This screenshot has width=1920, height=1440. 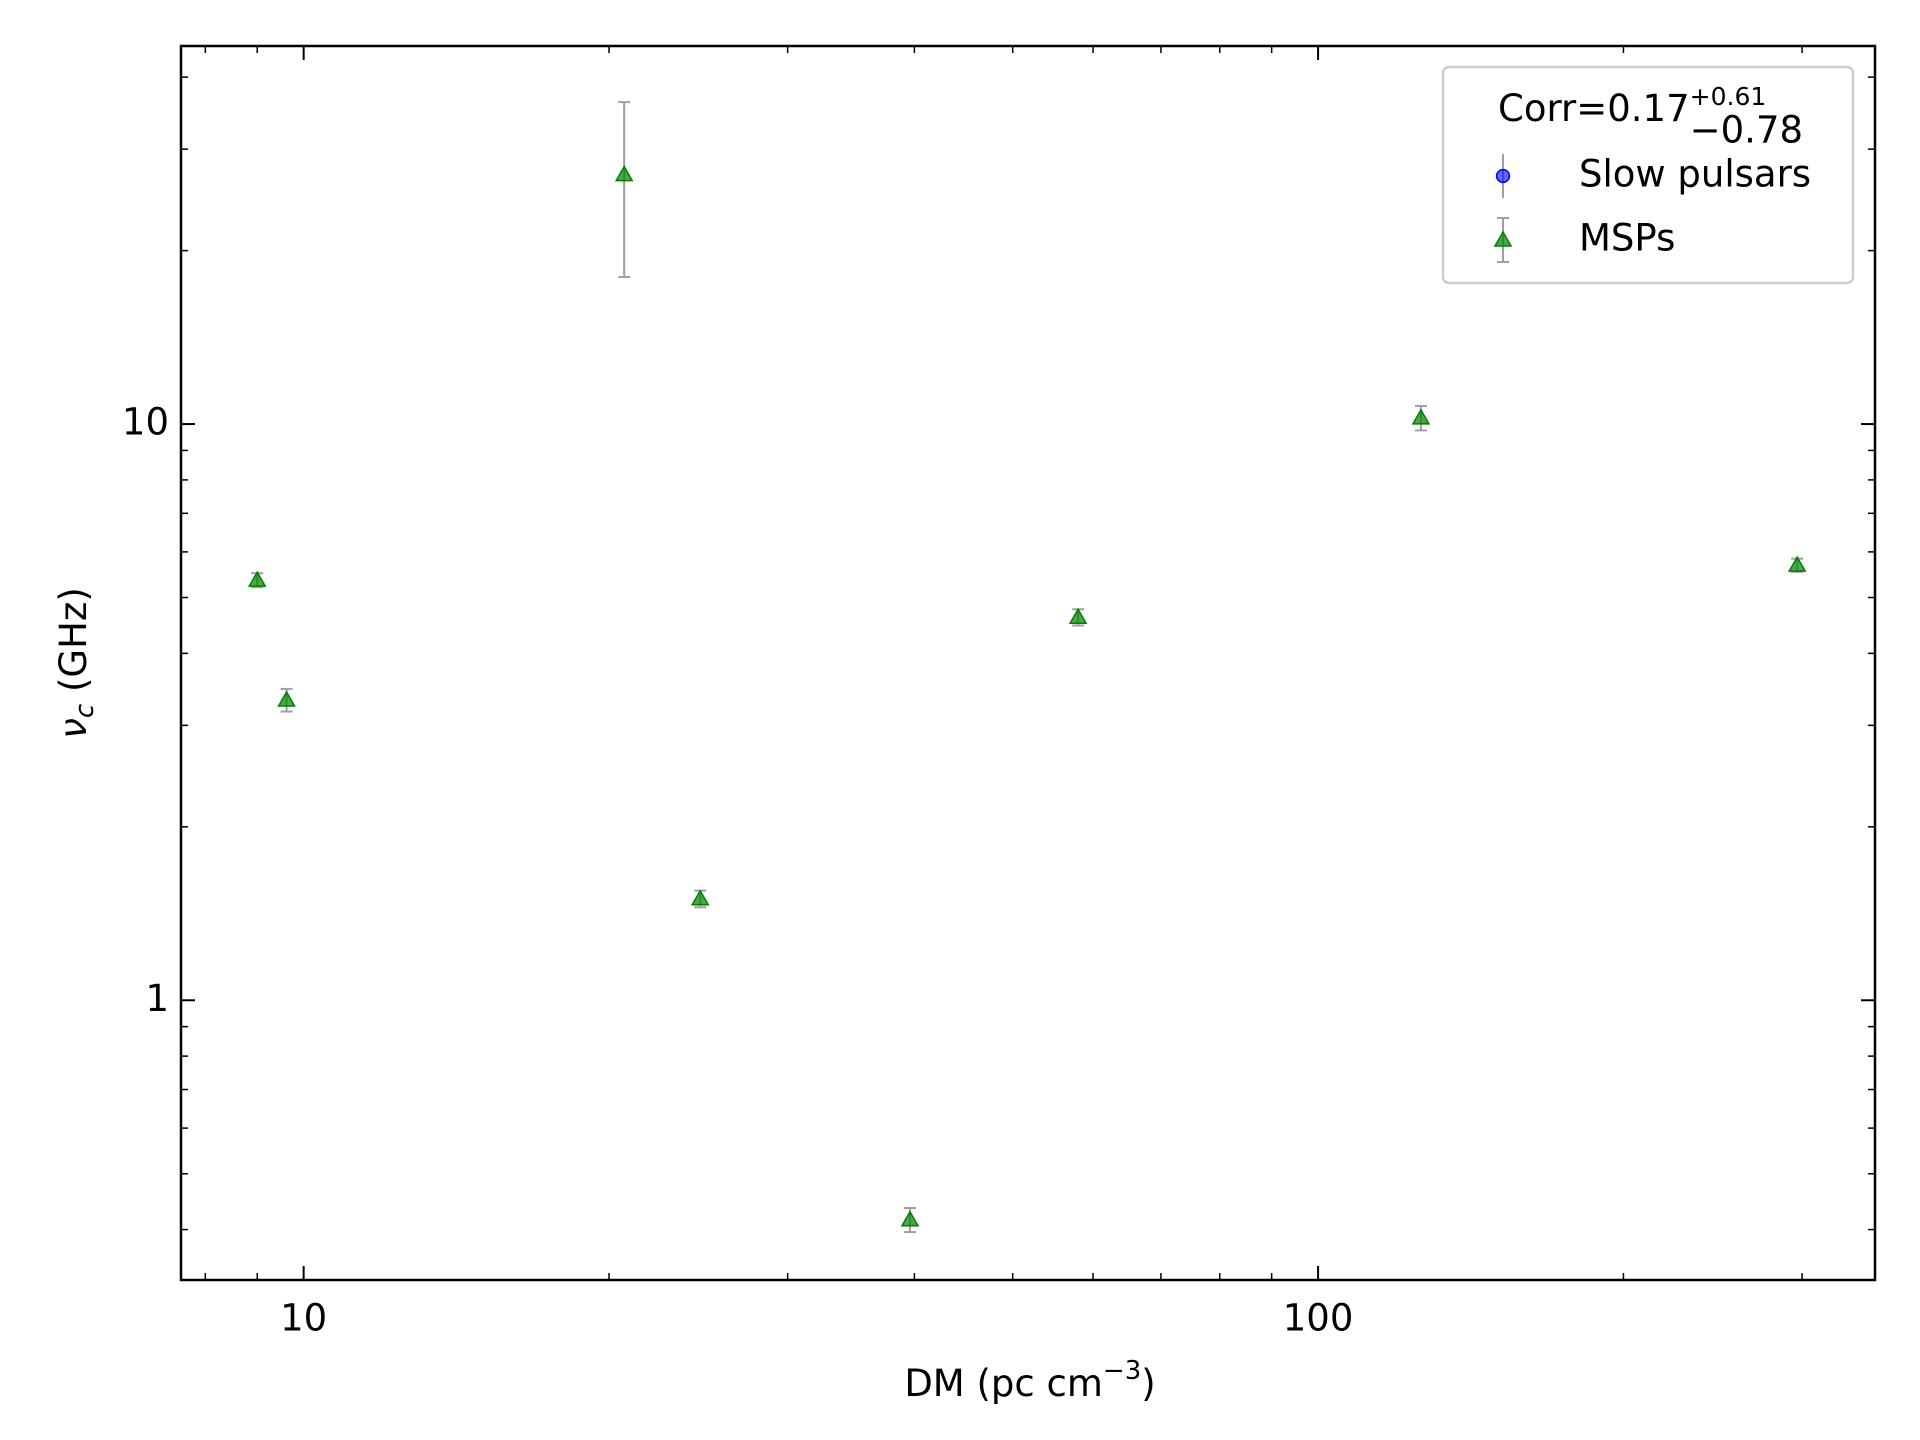 I want to click on x-tick-label: 10, so click(x=303, y=1318).